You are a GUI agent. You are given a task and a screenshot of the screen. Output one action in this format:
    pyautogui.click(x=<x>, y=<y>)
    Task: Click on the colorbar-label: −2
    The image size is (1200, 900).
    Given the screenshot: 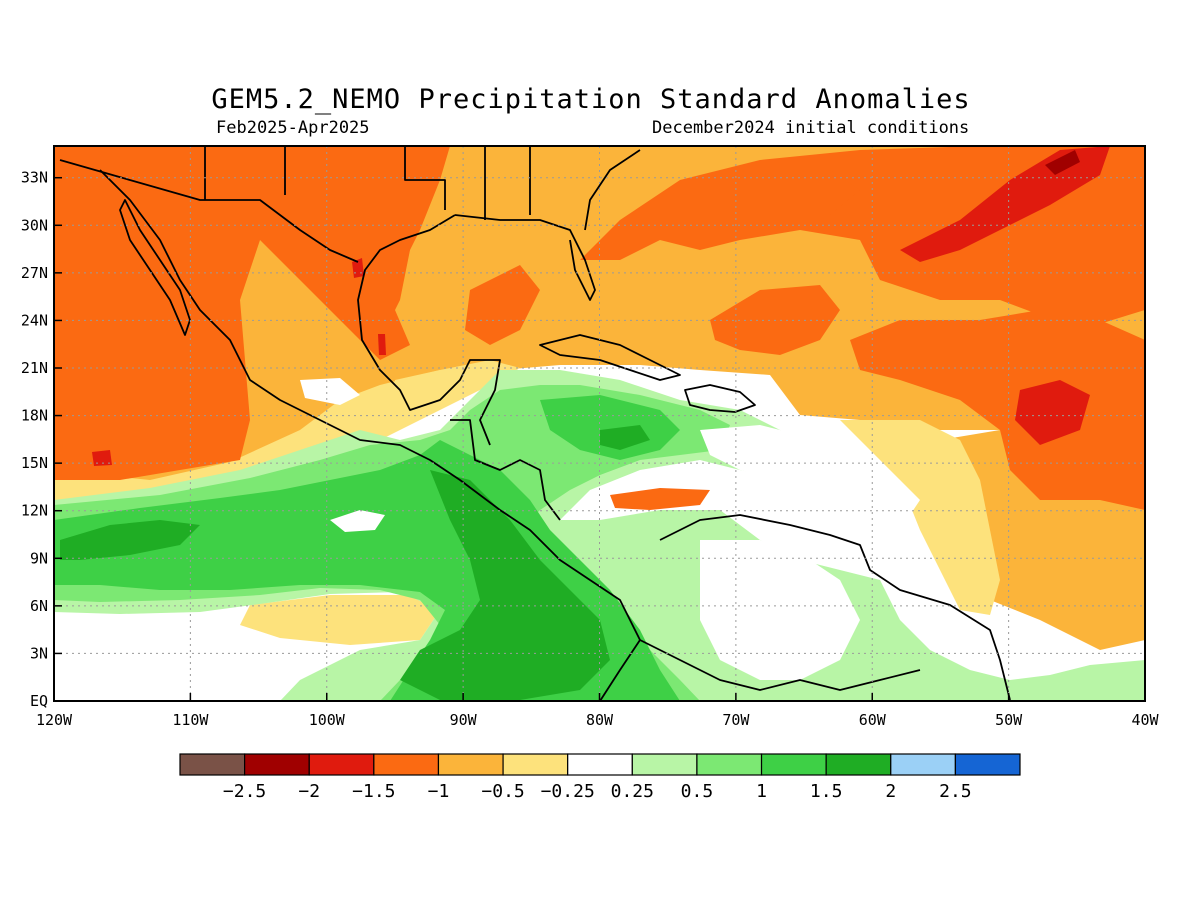 What is the action you would take?
    pyautogui.click(x=309, y=791)
    